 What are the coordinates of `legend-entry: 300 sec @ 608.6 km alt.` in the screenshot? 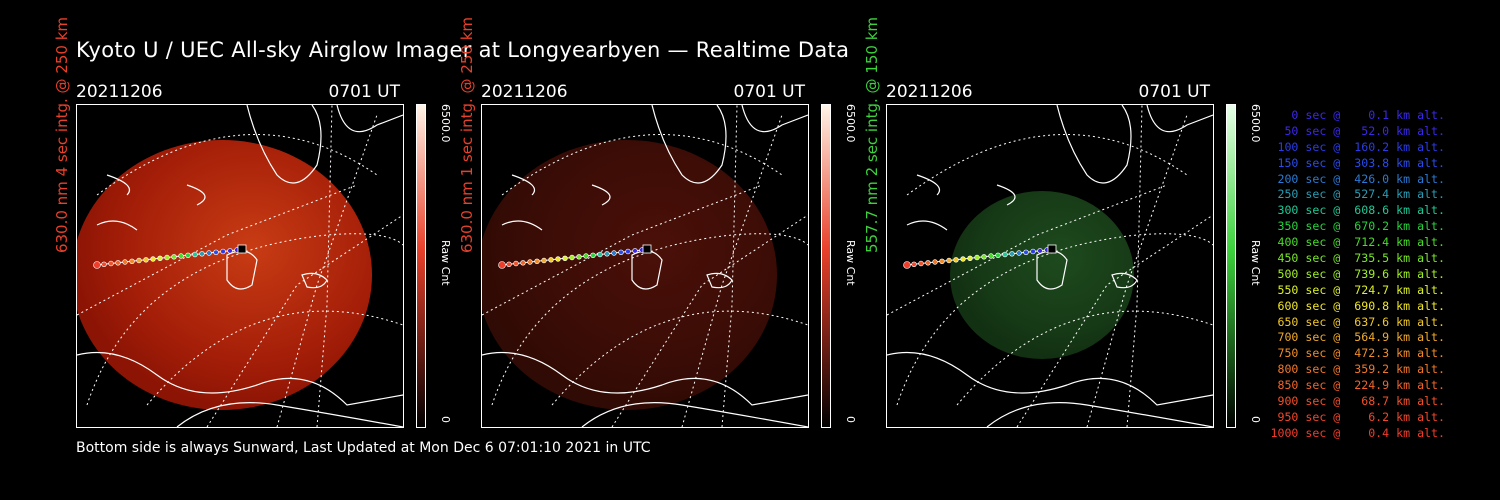 It's located at (1357, 210).